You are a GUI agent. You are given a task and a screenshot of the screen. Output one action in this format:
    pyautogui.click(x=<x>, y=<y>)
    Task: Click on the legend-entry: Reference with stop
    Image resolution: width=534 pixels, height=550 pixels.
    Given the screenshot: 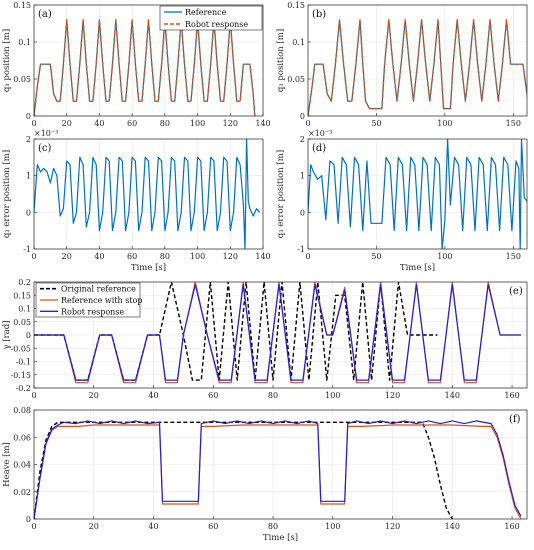 What is the action you would take?
    pyautogui.click(x=102, y=300)
    